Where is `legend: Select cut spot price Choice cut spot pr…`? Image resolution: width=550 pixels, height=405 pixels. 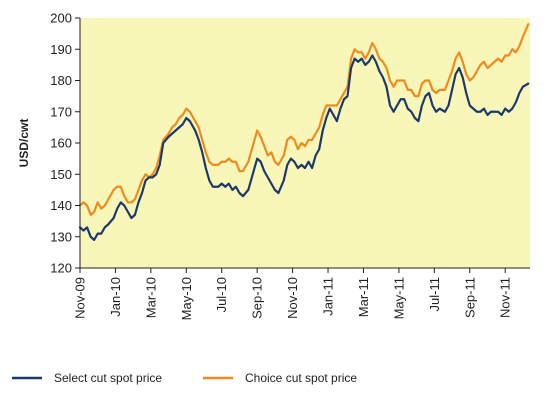
legend: Select cut spot price Choice cut spot pr… is located at coordinates (184, 378).